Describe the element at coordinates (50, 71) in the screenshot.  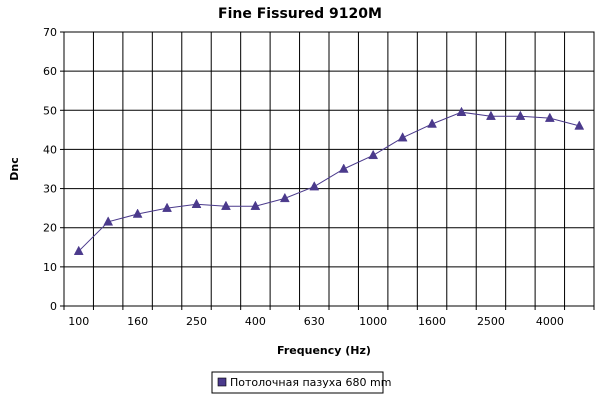
I see `y-tick-label: 60` at that location.